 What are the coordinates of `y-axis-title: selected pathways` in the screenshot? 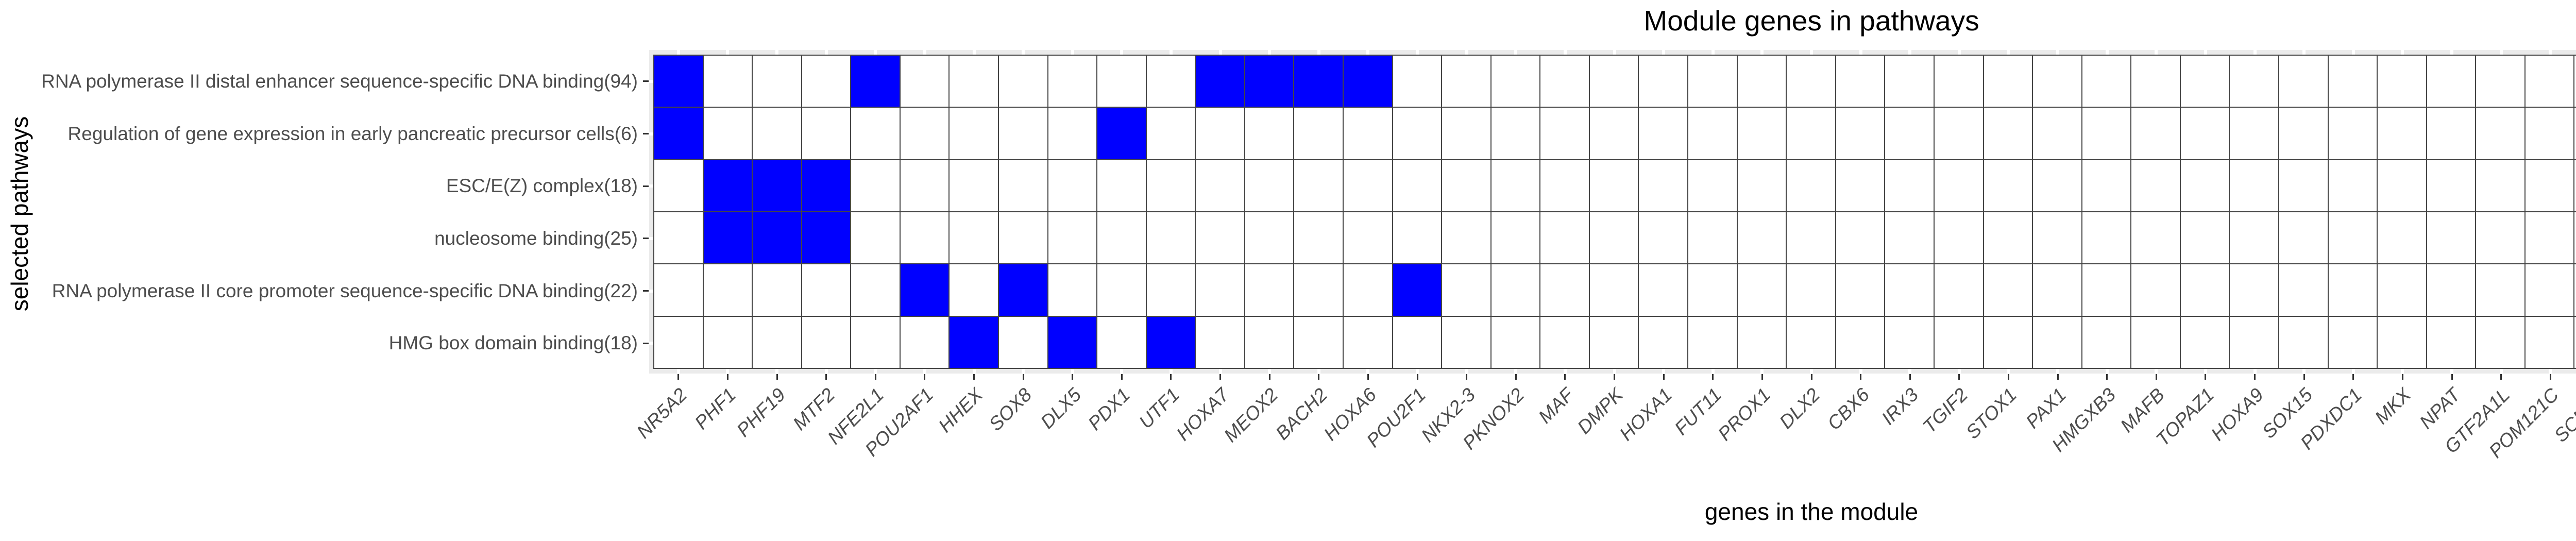 It's located at (19, 214).